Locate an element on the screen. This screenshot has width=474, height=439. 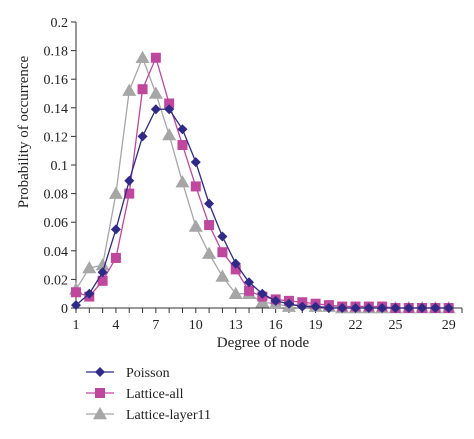
y-tick-label: 0.02 is located at coordinates (56, 280).